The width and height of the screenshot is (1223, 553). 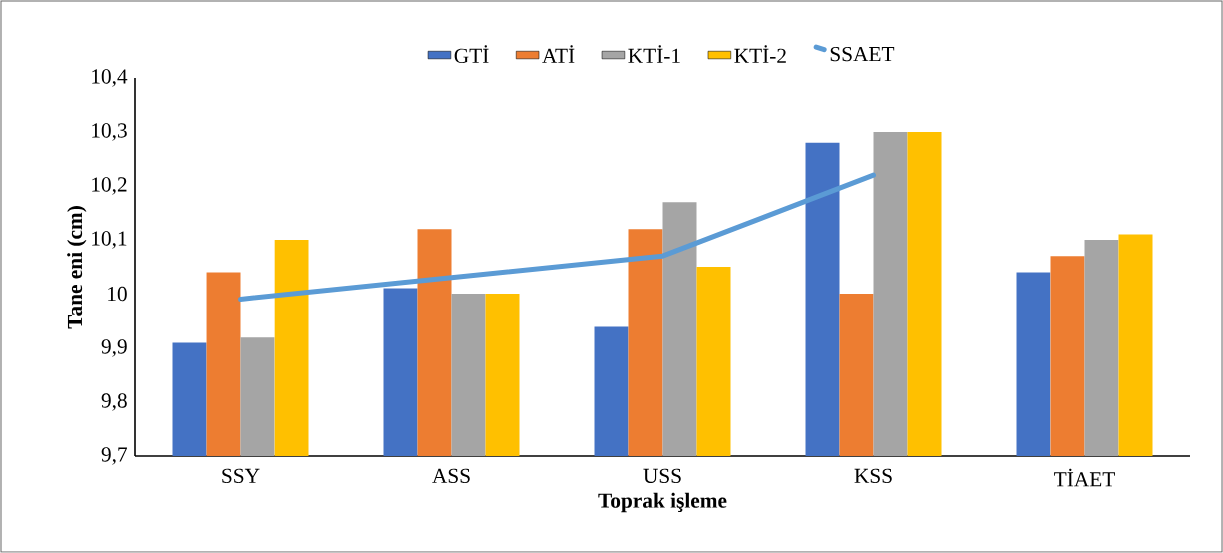 What do you see at coordinates (662, 502) in the screenshot?
I see `x-axis-title: Toprak işleme` at bounding box center [662, 502].